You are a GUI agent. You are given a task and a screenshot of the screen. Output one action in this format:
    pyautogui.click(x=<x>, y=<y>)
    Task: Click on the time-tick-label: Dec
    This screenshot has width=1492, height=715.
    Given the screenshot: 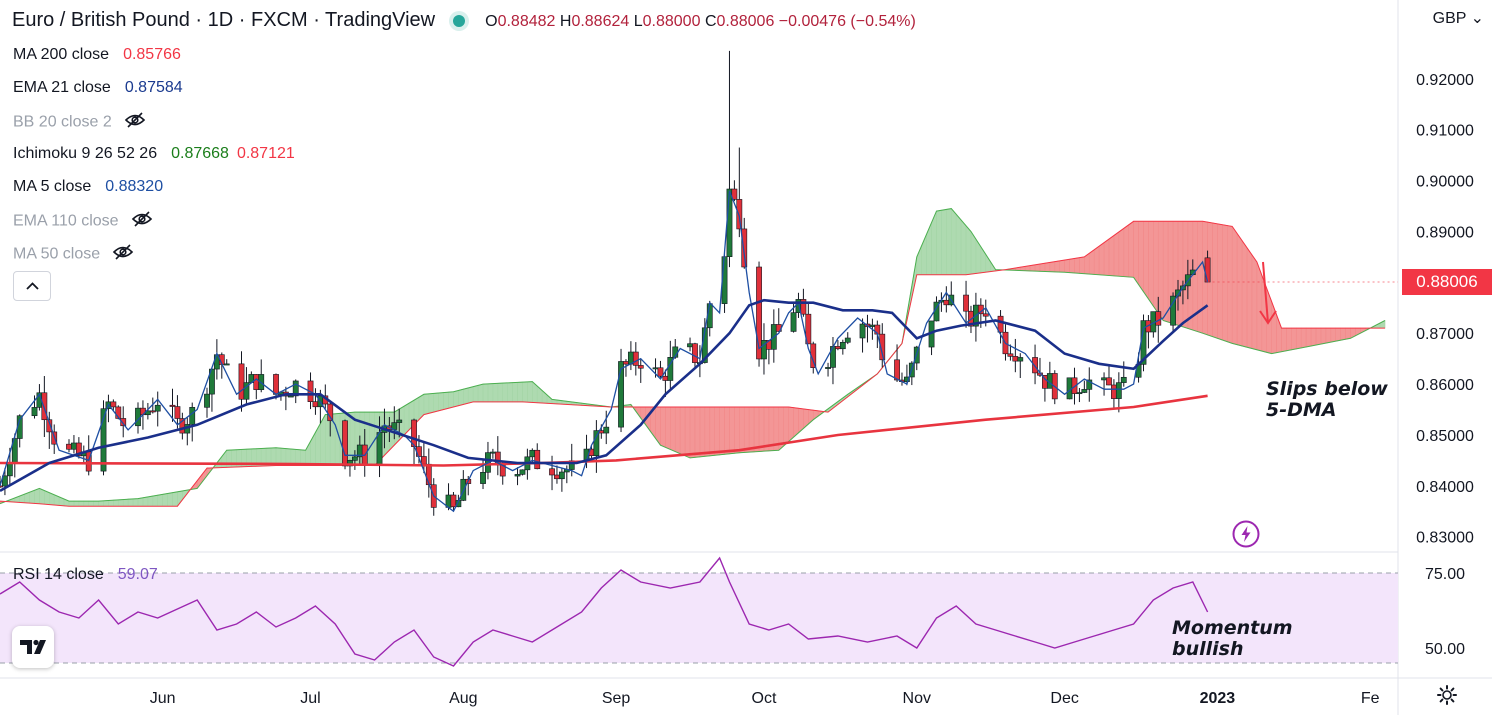 What is the action you would take?
    pyautogui.click(x=1064, y=698)
    